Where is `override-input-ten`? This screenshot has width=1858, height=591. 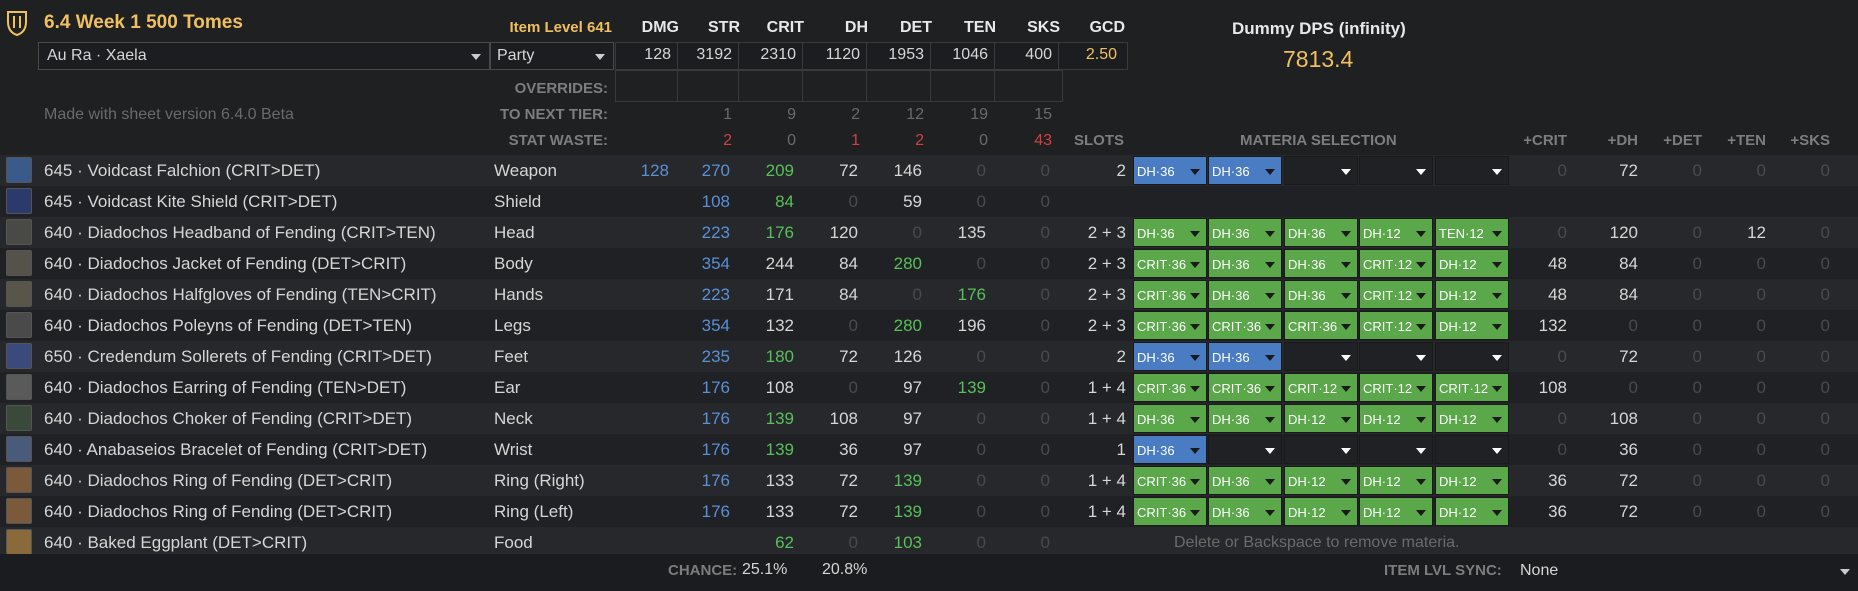
override-input-ten is located at coordinates (900, 86).